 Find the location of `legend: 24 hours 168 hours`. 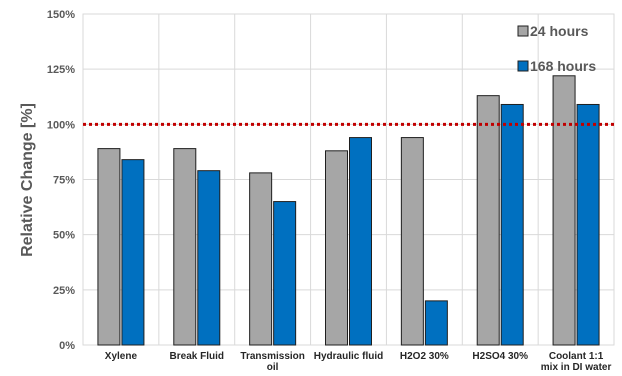

legend: 24 hours 168 hours is located at coordinates (556, 48).